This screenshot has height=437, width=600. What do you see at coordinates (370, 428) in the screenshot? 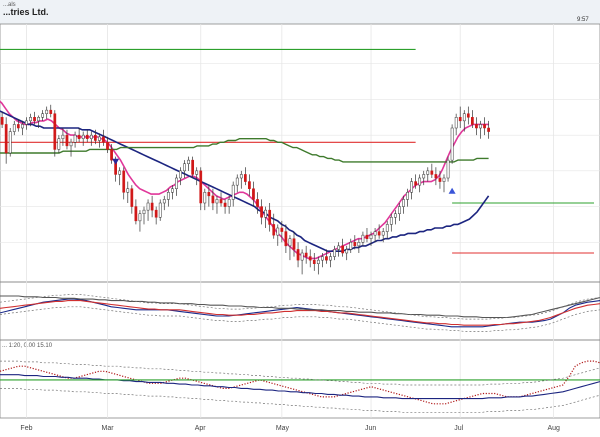
I see `x-tick-label: Jun` at bounding box center [370, 428].